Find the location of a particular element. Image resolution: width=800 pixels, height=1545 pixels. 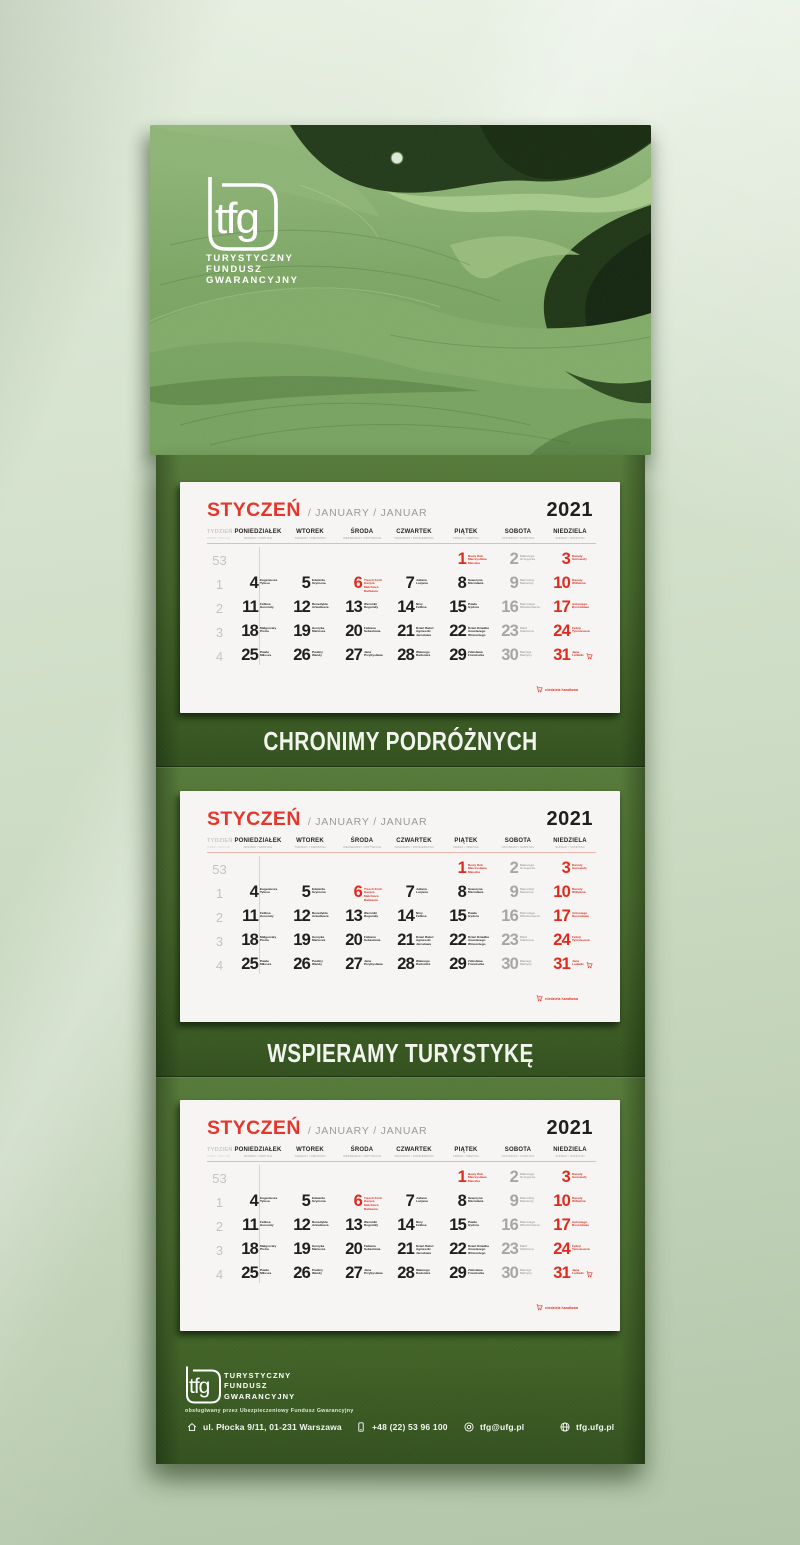

day-cell: 11 Feliksa Honoraty is located at coordinates (258, 1228).